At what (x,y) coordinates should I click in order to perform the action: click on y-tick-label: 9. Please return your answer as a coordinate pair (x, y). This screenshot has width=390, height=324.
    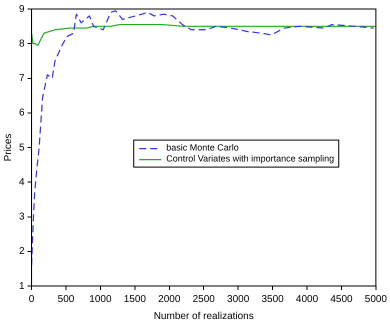
    Looking at the image, I should click on (22, 9).